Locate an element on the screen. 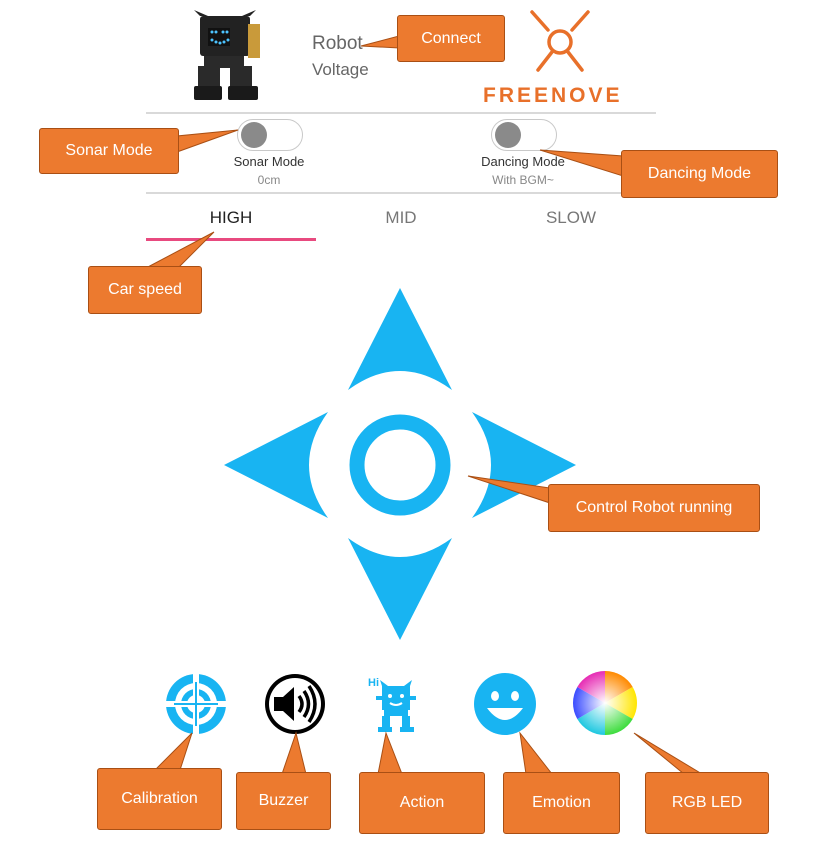  speed-tab-indicator is located at coordinates (231, 239).